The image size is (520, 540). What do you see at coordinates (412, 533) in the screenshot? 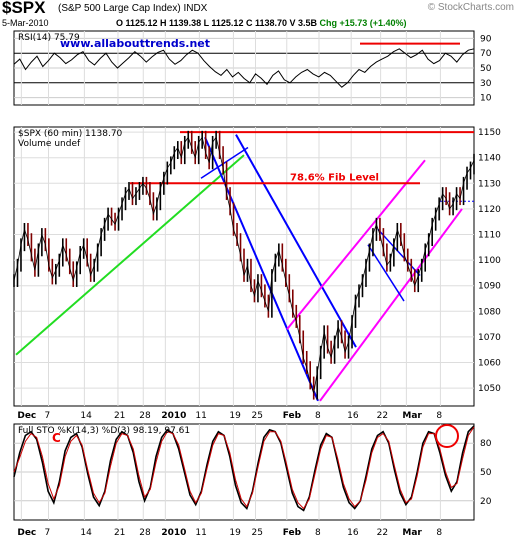
I see `sto-x-tick-label: Mar` at bounding box center [412, 533].